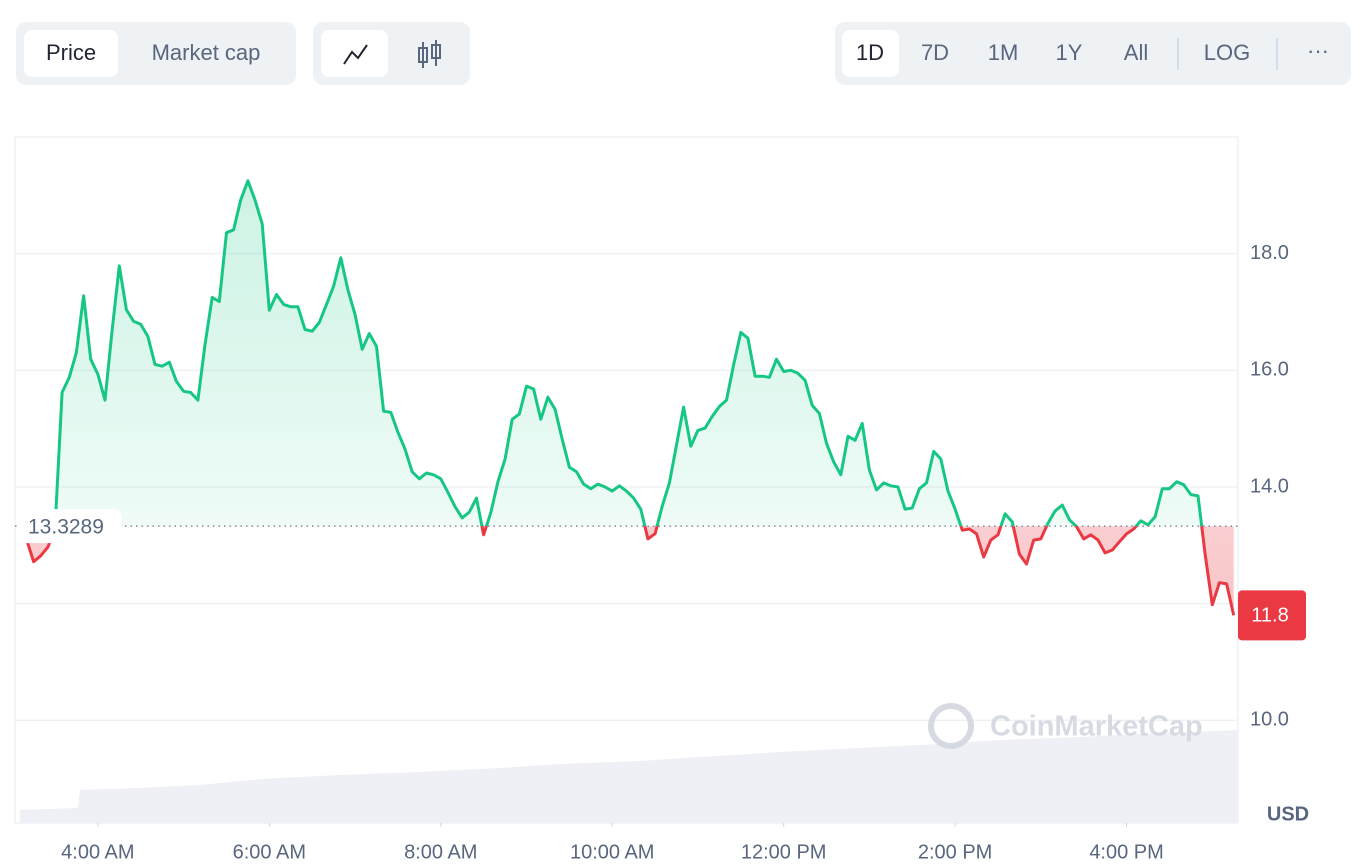  I want to click on watermark: CoinMarketCap, so click(1065, 726).